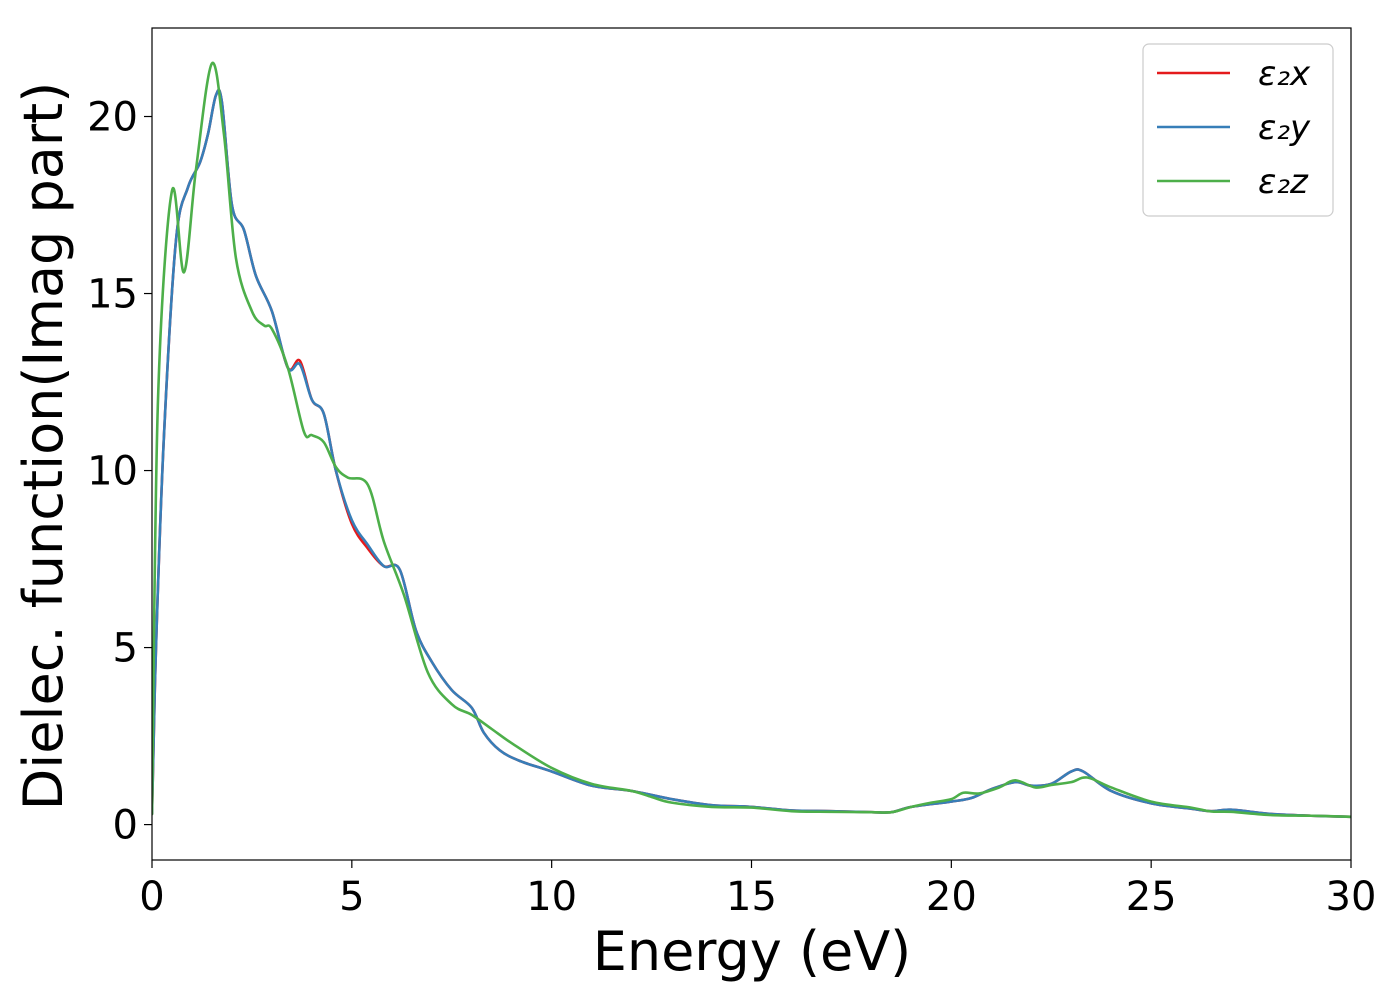 Image resolution: width=1400 pixels, height=1000 pixels. What do you see at coordinates (125, 649) in the screenshot?
I see `y-tick-label: 5` at bounding box center [125, 649].